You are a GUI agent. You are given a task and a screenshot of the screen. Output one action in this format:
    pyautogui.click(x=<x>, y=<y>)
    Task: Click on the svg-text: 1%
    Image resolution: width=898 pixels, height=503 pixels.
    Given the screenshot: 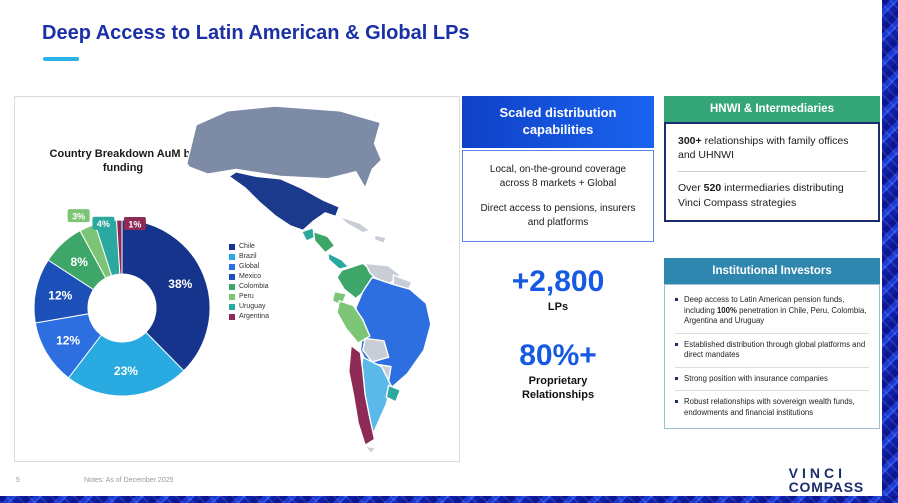 What is the action you would take?
    pyautogui.click(x=134, y=225)
    